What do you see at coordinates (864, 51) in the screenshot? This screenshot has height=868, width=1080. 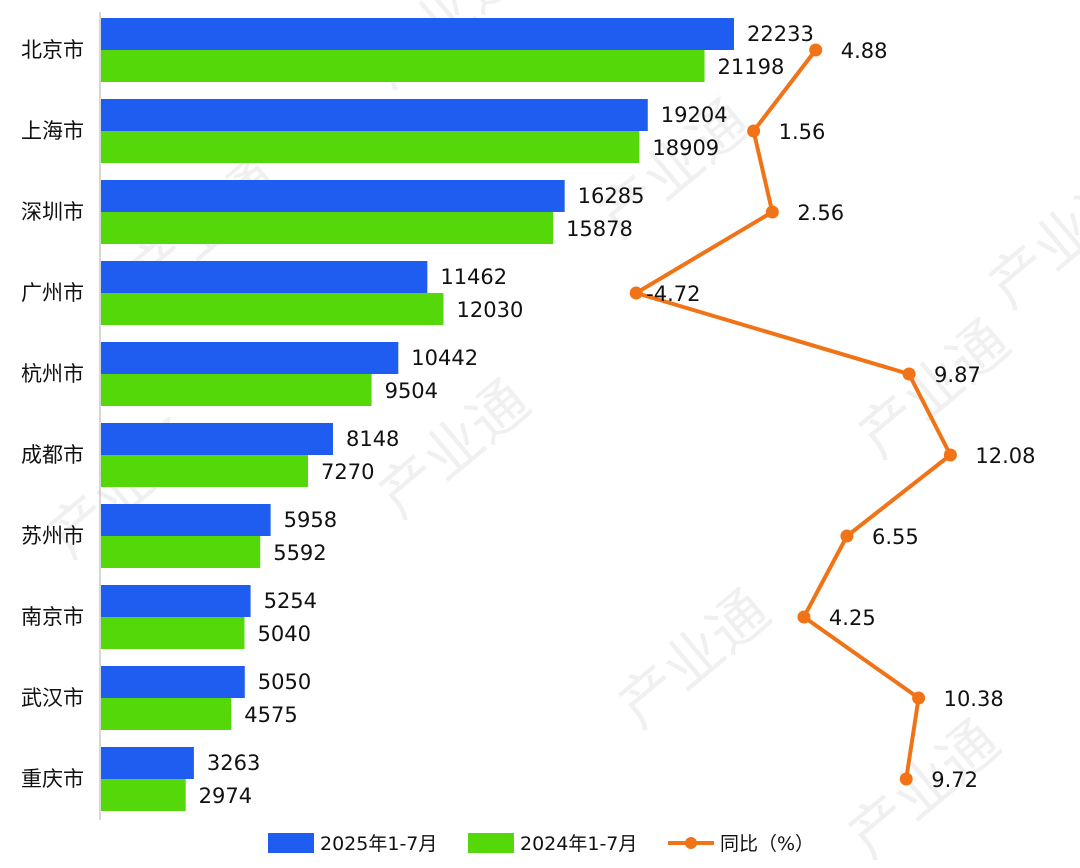 I see `yoy-value-label: 4.88` at bounding box center [864, 51].